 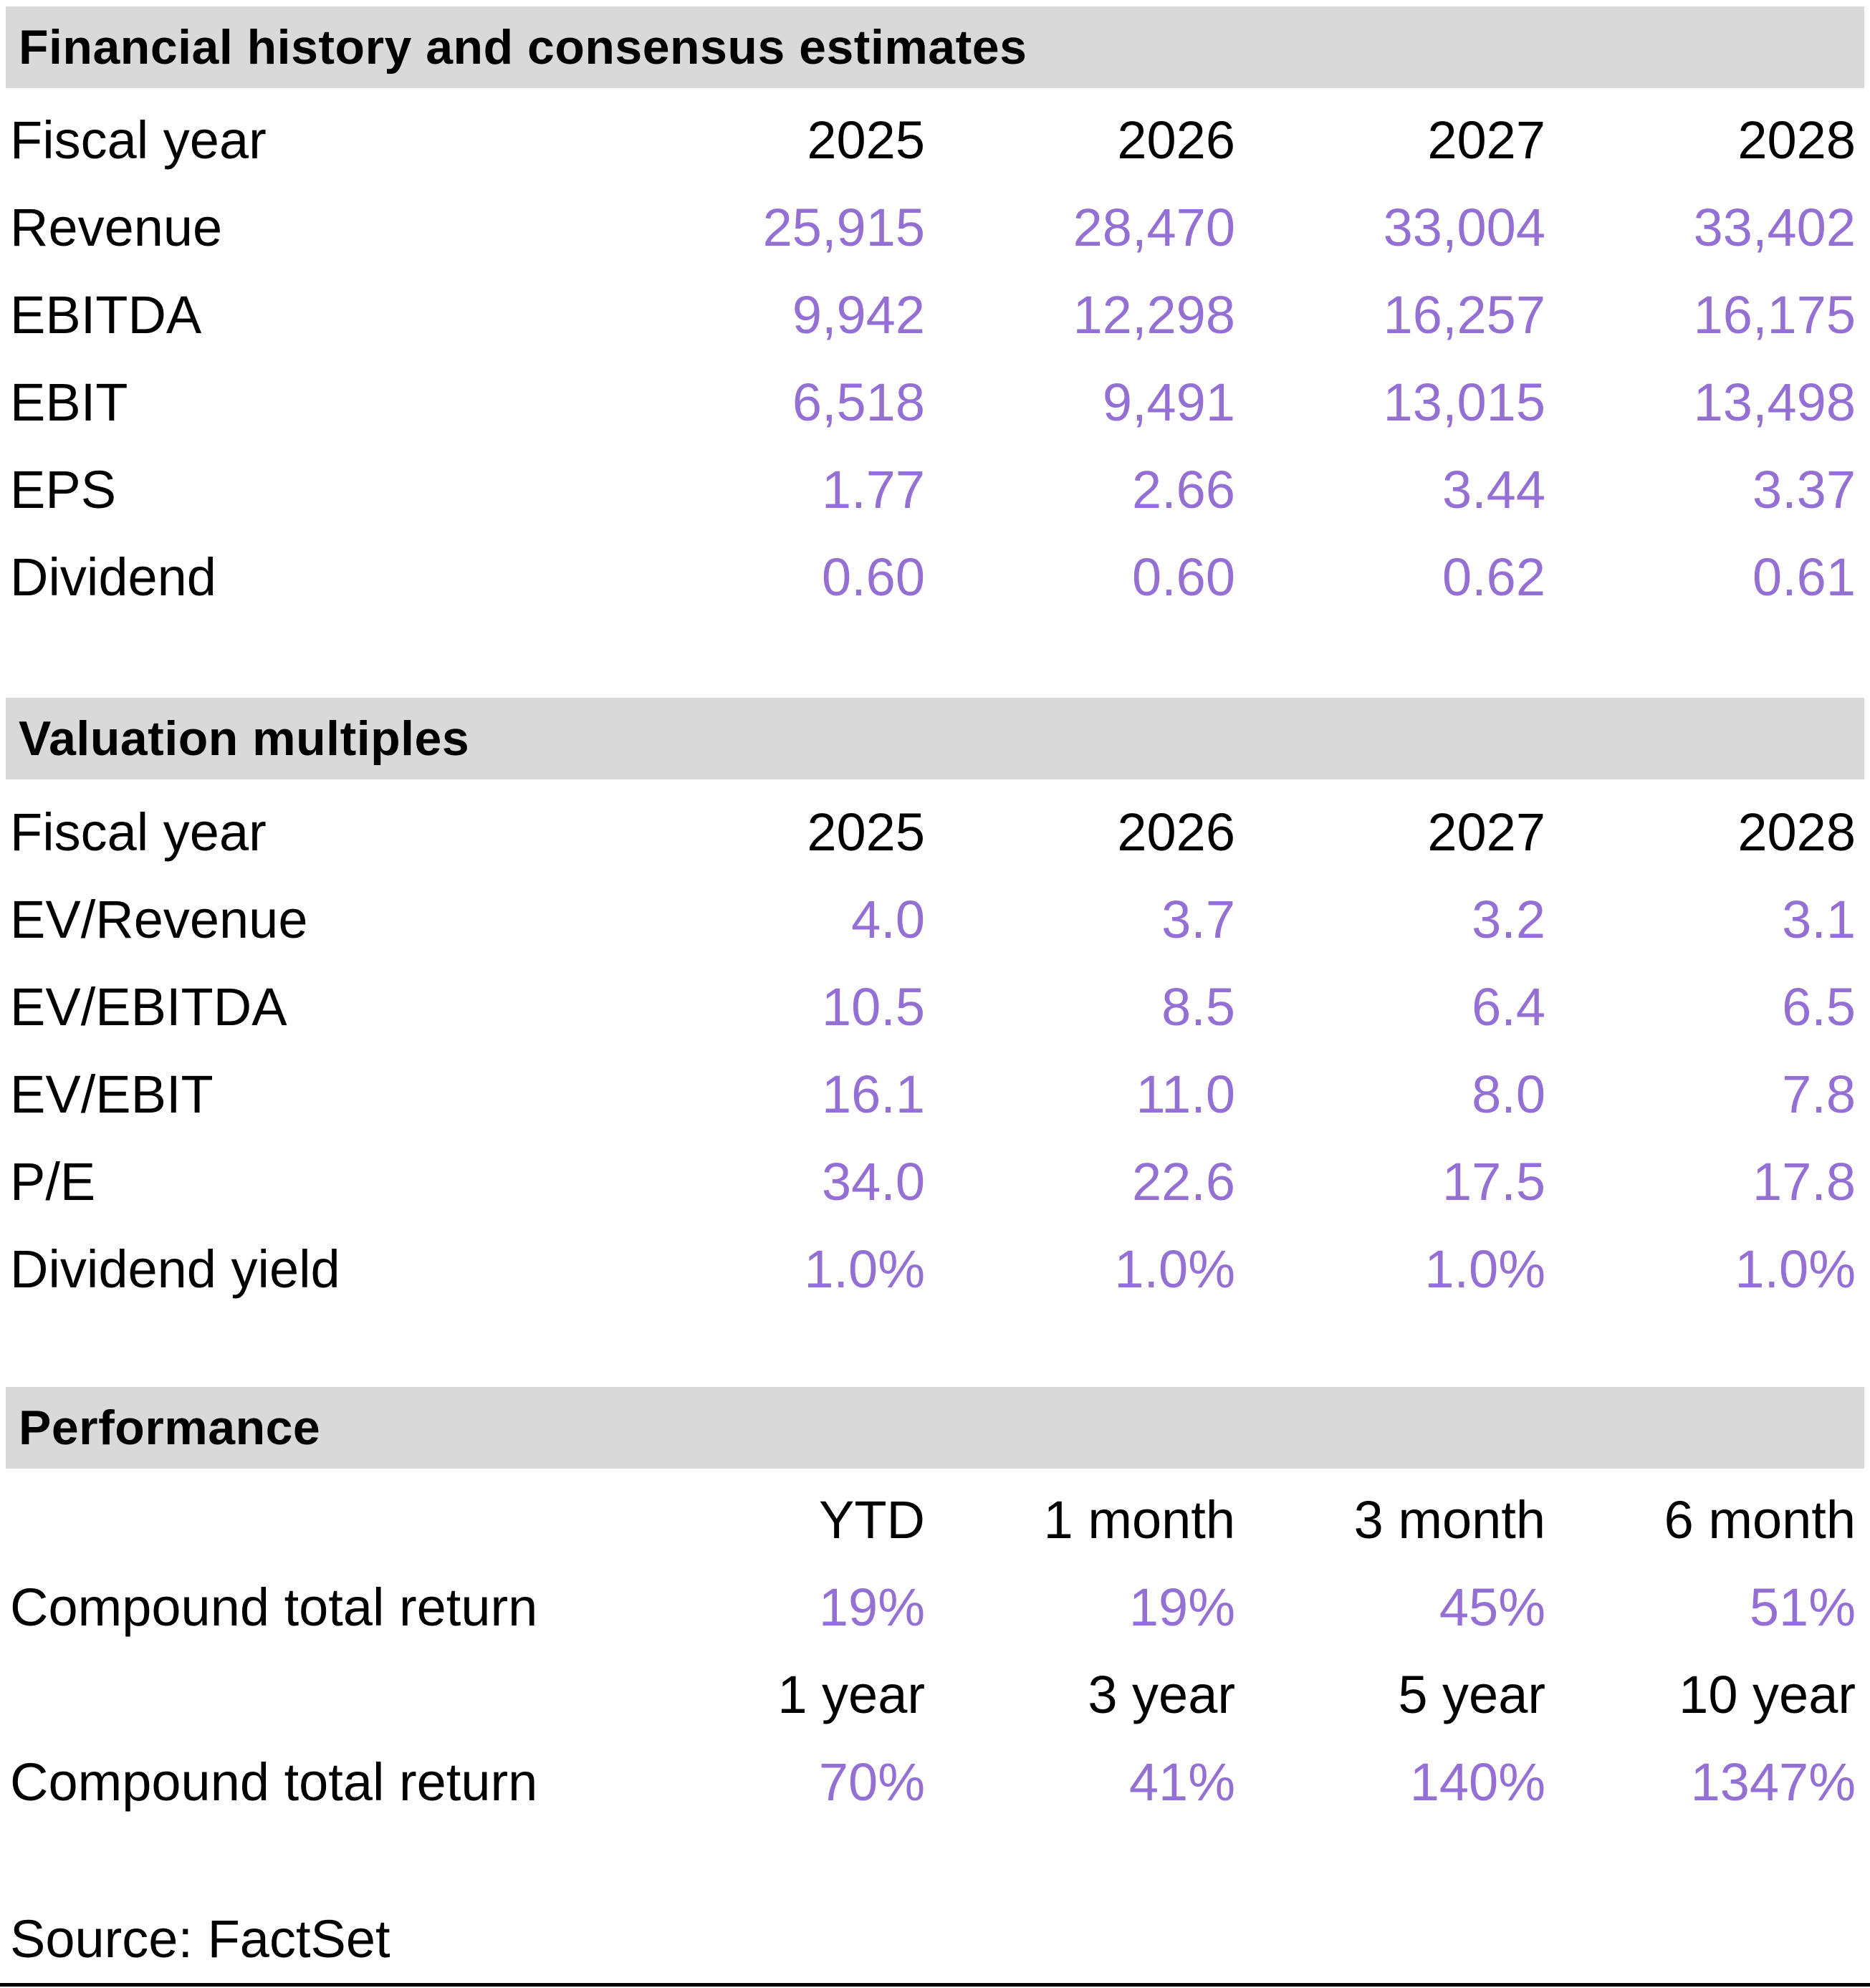 I want to click on row-label-ev-ebitda: EV/EBITDA, so click(x=149, y=1006).